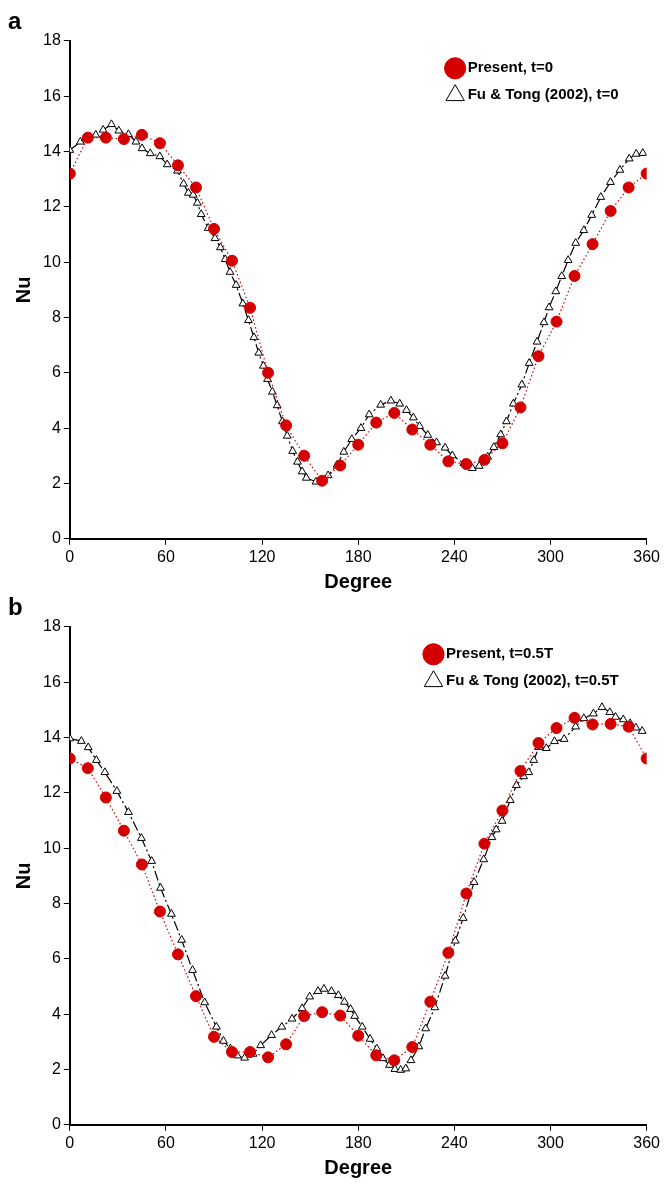 This screenshot has height=1188, width=671. I want to click on legend-label: Present, t=0.5T, so click(499, 653).